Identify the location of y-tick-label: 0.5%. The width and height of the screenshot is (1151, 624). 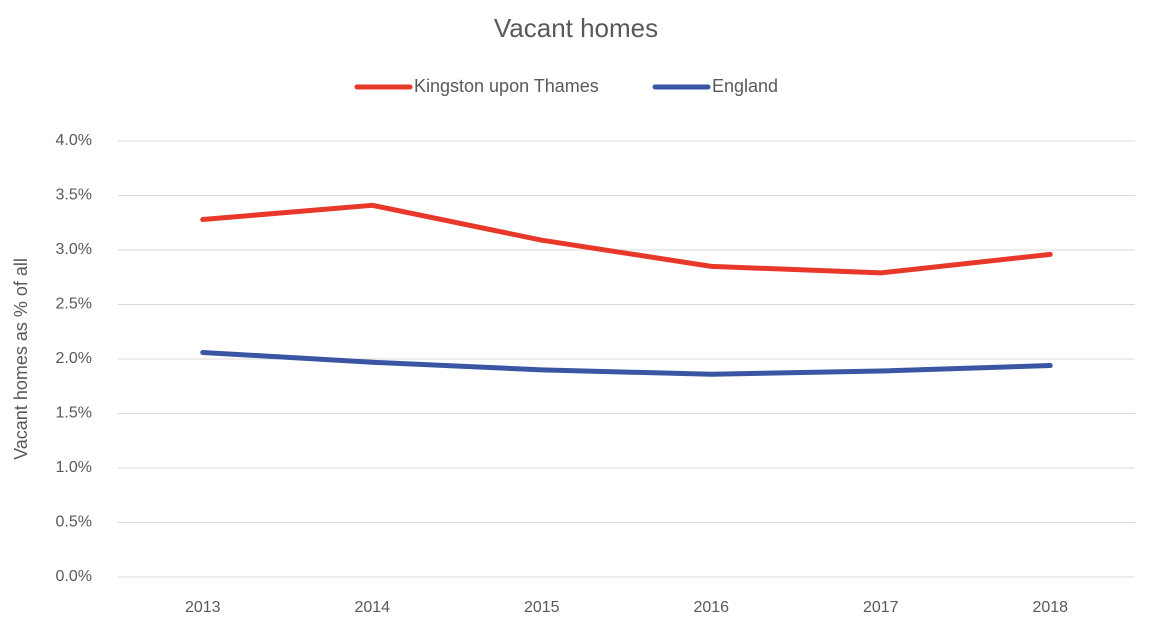
(74, 522).